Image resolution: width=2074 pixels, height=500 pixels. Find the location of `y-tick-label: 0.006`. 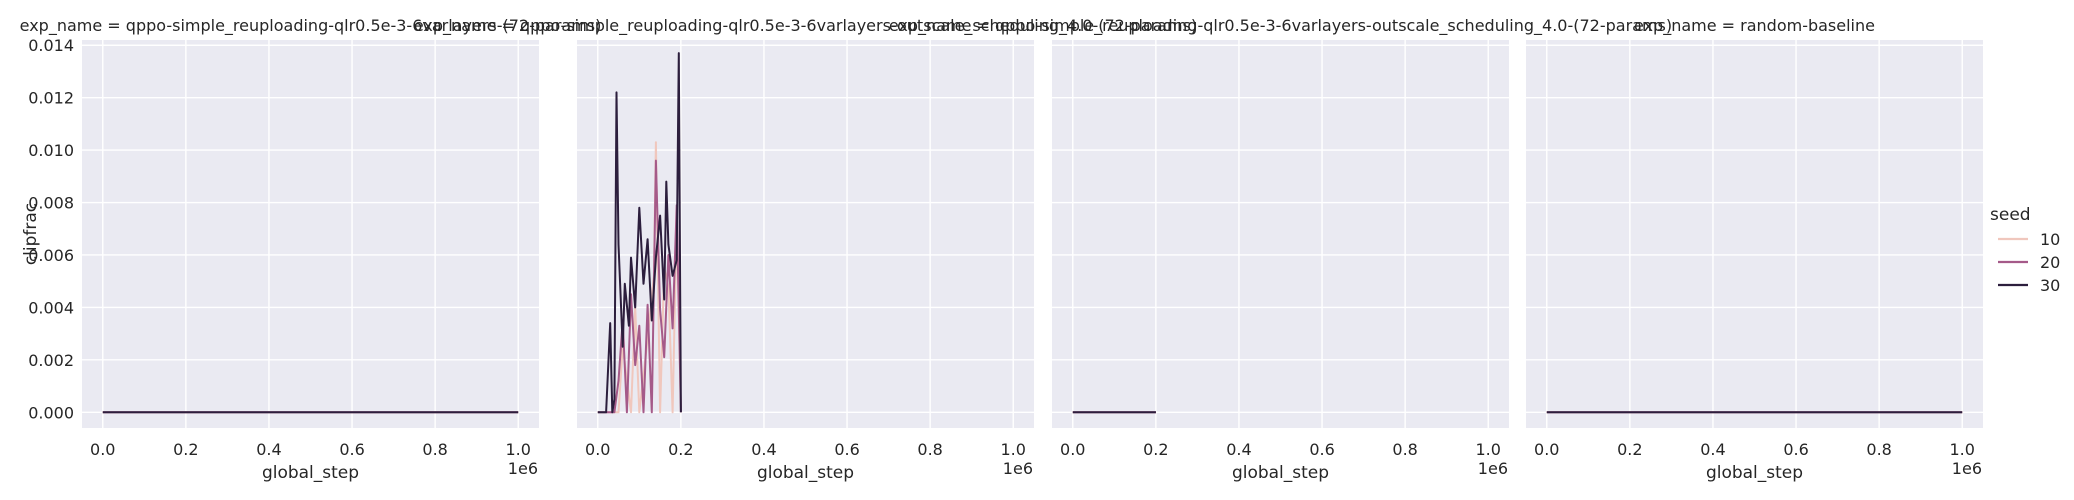

y-tick-label: 0.006 is located at coordinates (51, 255).